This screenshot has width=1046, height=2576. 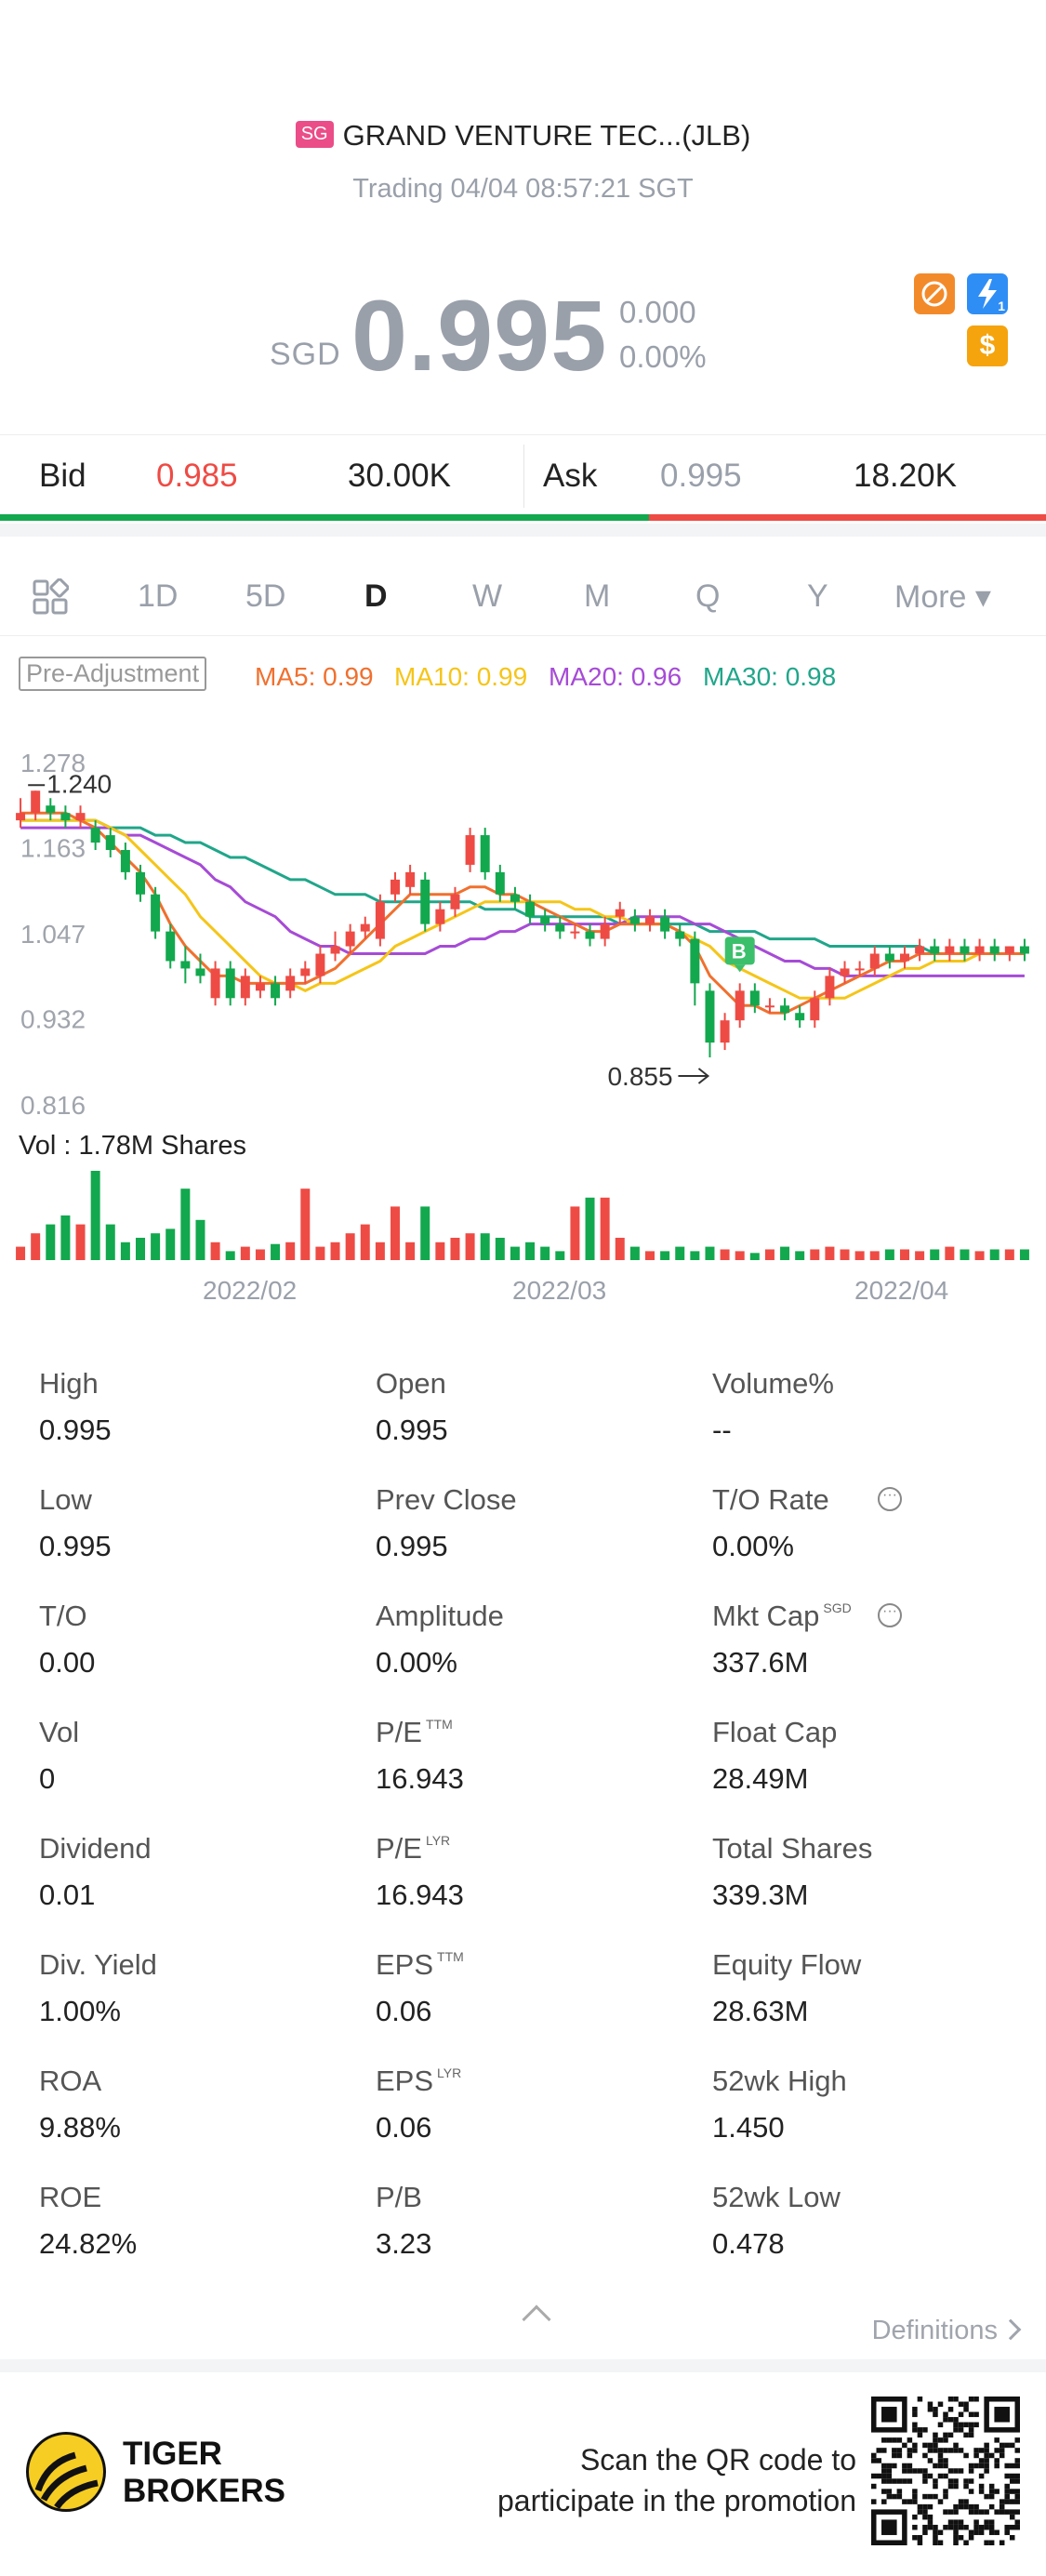 I want to click on stat-label: Open, so click(x=543, y=1384).